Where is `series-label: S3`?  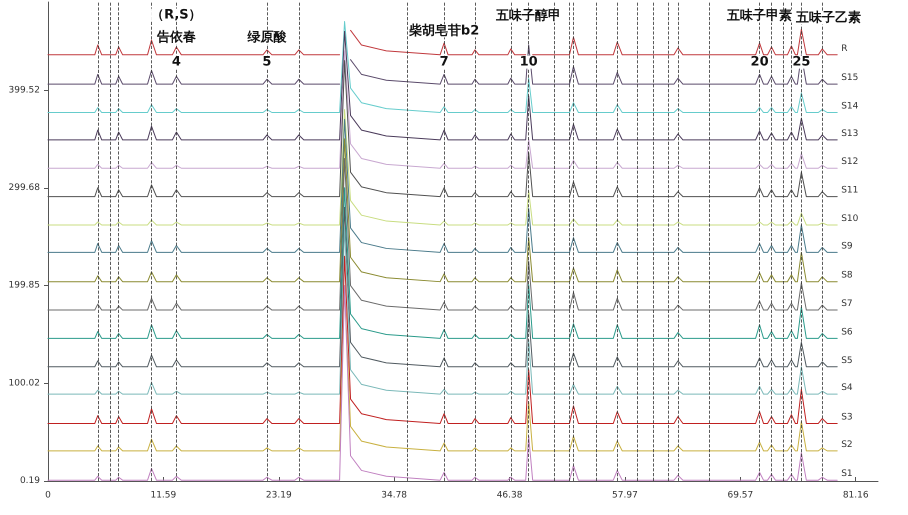
series-label: S3 is located at coordinates (847, 417).